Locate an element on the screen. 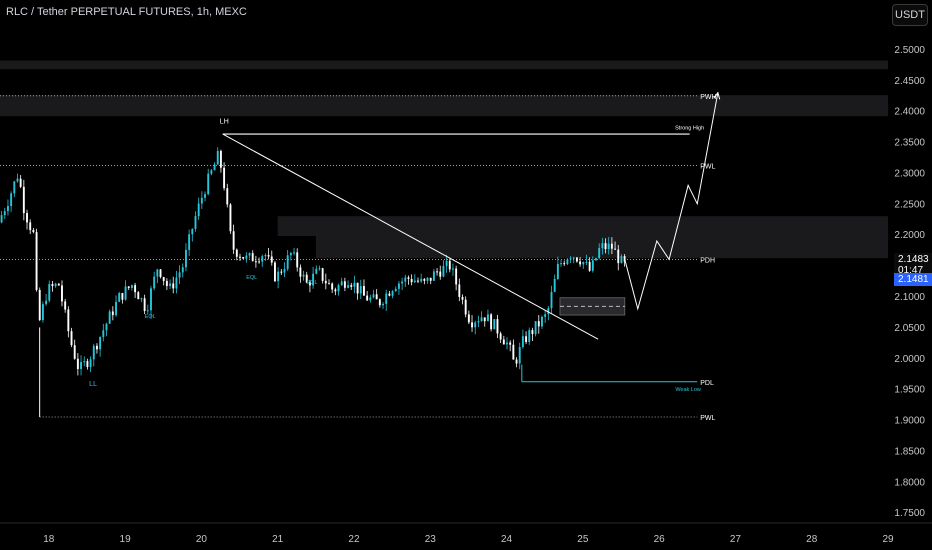  x-tick-label: 18 is located at coordinates (49, 539).